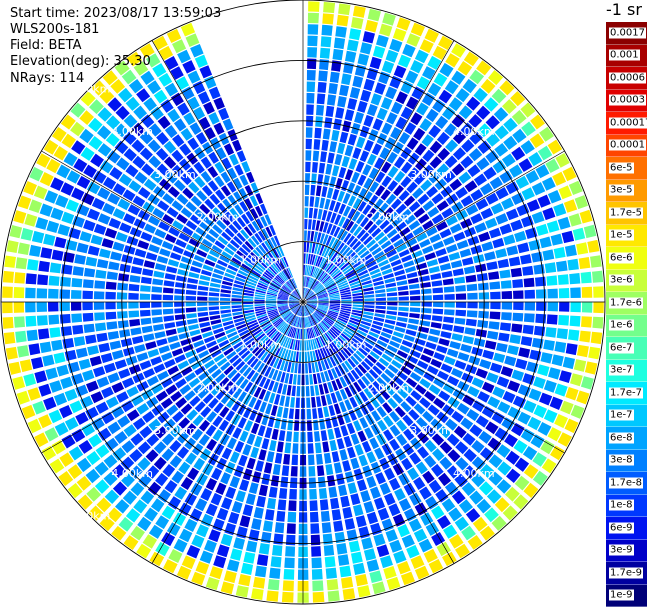 The width and height of the screenshot is (647, 607). Describe the element at coordinates (175, 430) in the screenshot. I see `range-ring-label: 3.00km` at that location.